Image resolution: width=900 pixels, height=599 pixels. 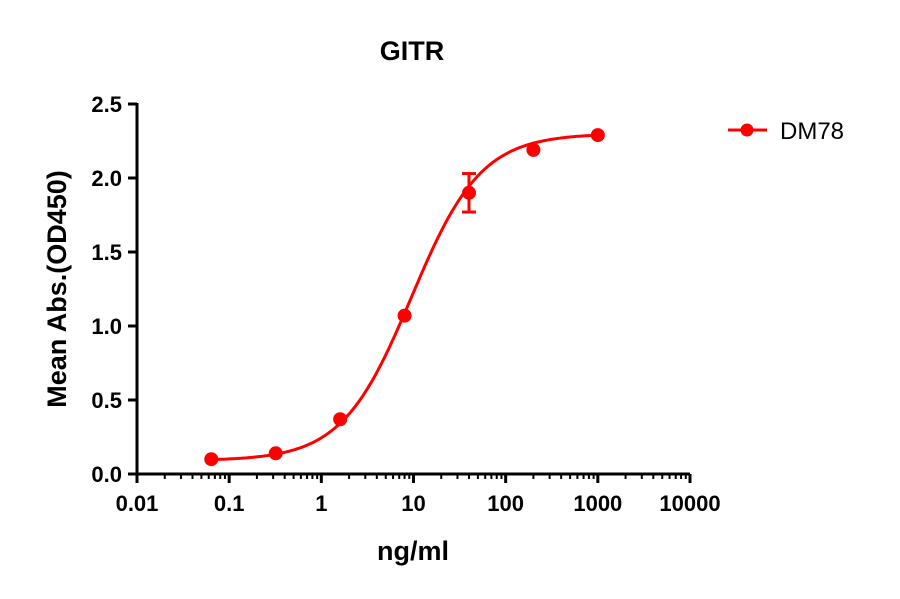 I want to click on chart-title: GITR, so click(x=412, y=51).